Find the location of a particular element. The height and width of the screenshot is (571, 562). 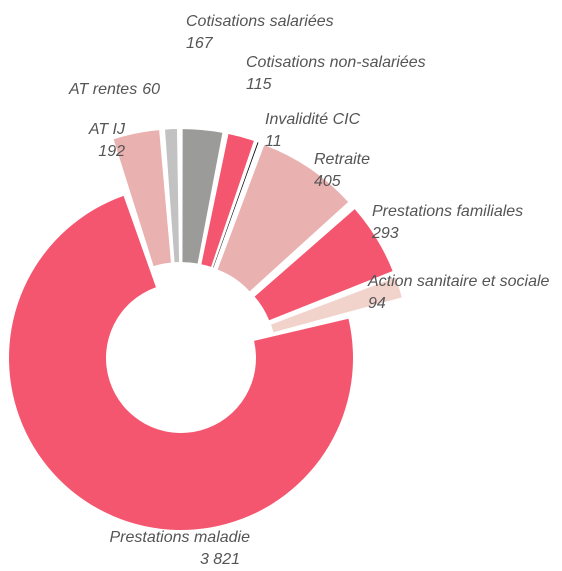

slice-name: AT IJ is located at coordinates (107, 129).